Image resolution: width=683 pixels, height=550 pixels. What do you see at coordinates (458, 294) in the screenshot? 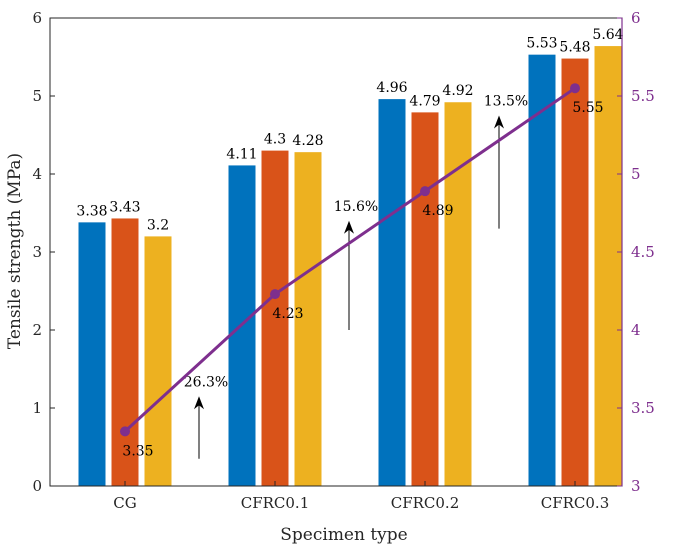
I see `bar-3-cfrc02` at bounding box center [458, 294].